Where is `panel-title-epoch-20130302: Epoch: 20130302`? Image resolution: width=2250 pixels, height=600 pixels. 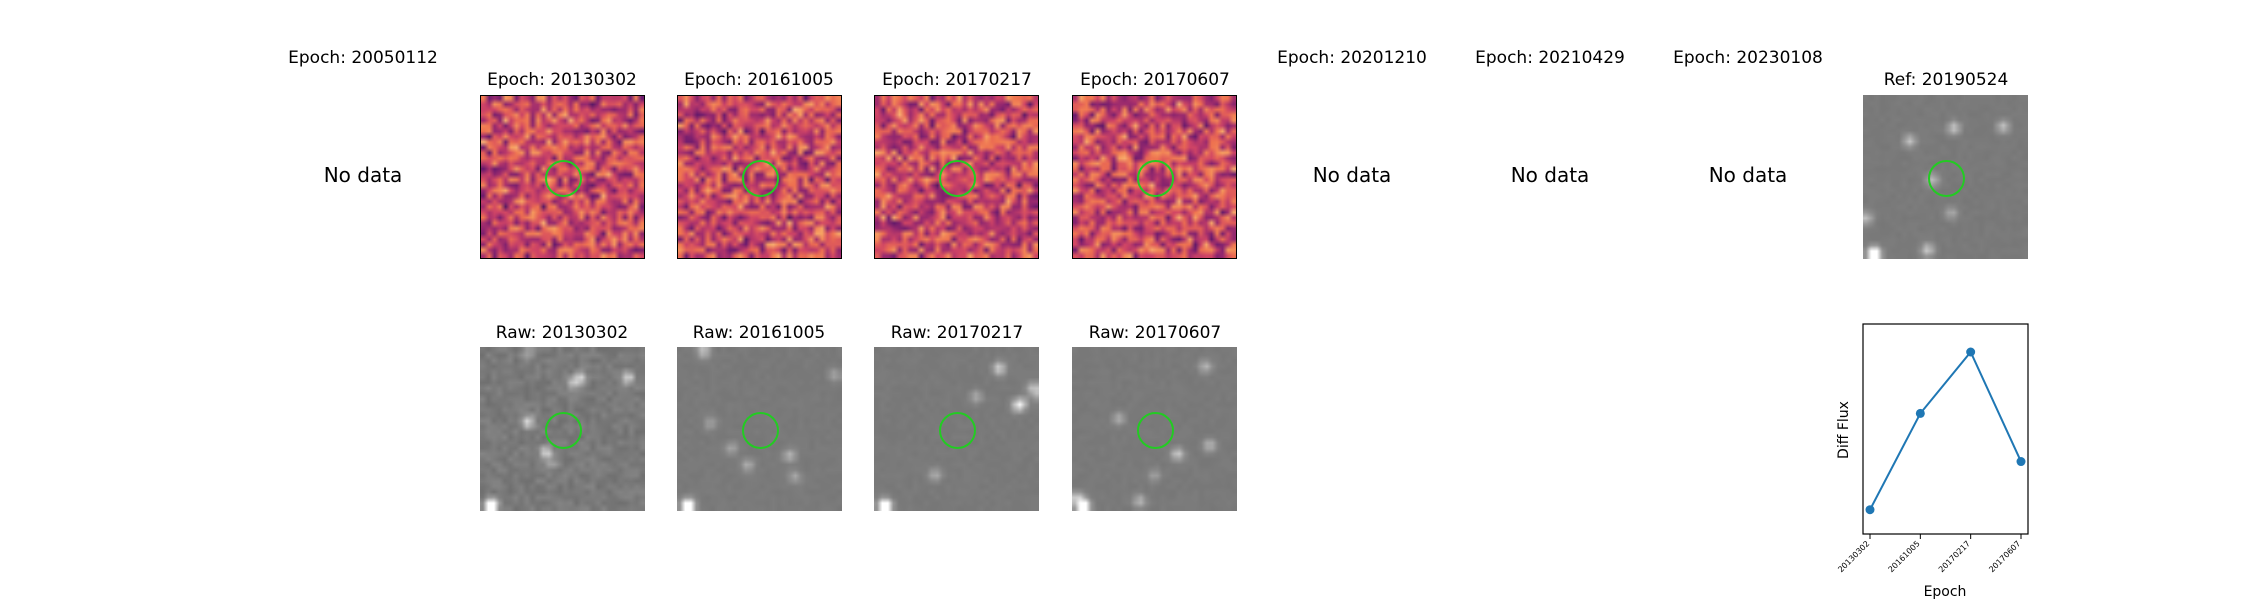 panel-title-epoch-20130302: Epoch: 20130302 is located at coordinates (562, 80).